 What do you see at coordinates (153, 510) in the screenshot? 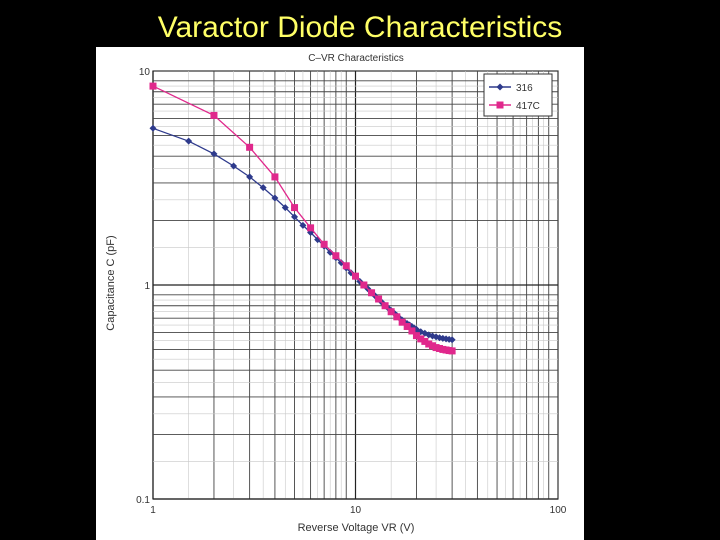
I see `x-tick-label: 1` at bounding box center [153, 510].